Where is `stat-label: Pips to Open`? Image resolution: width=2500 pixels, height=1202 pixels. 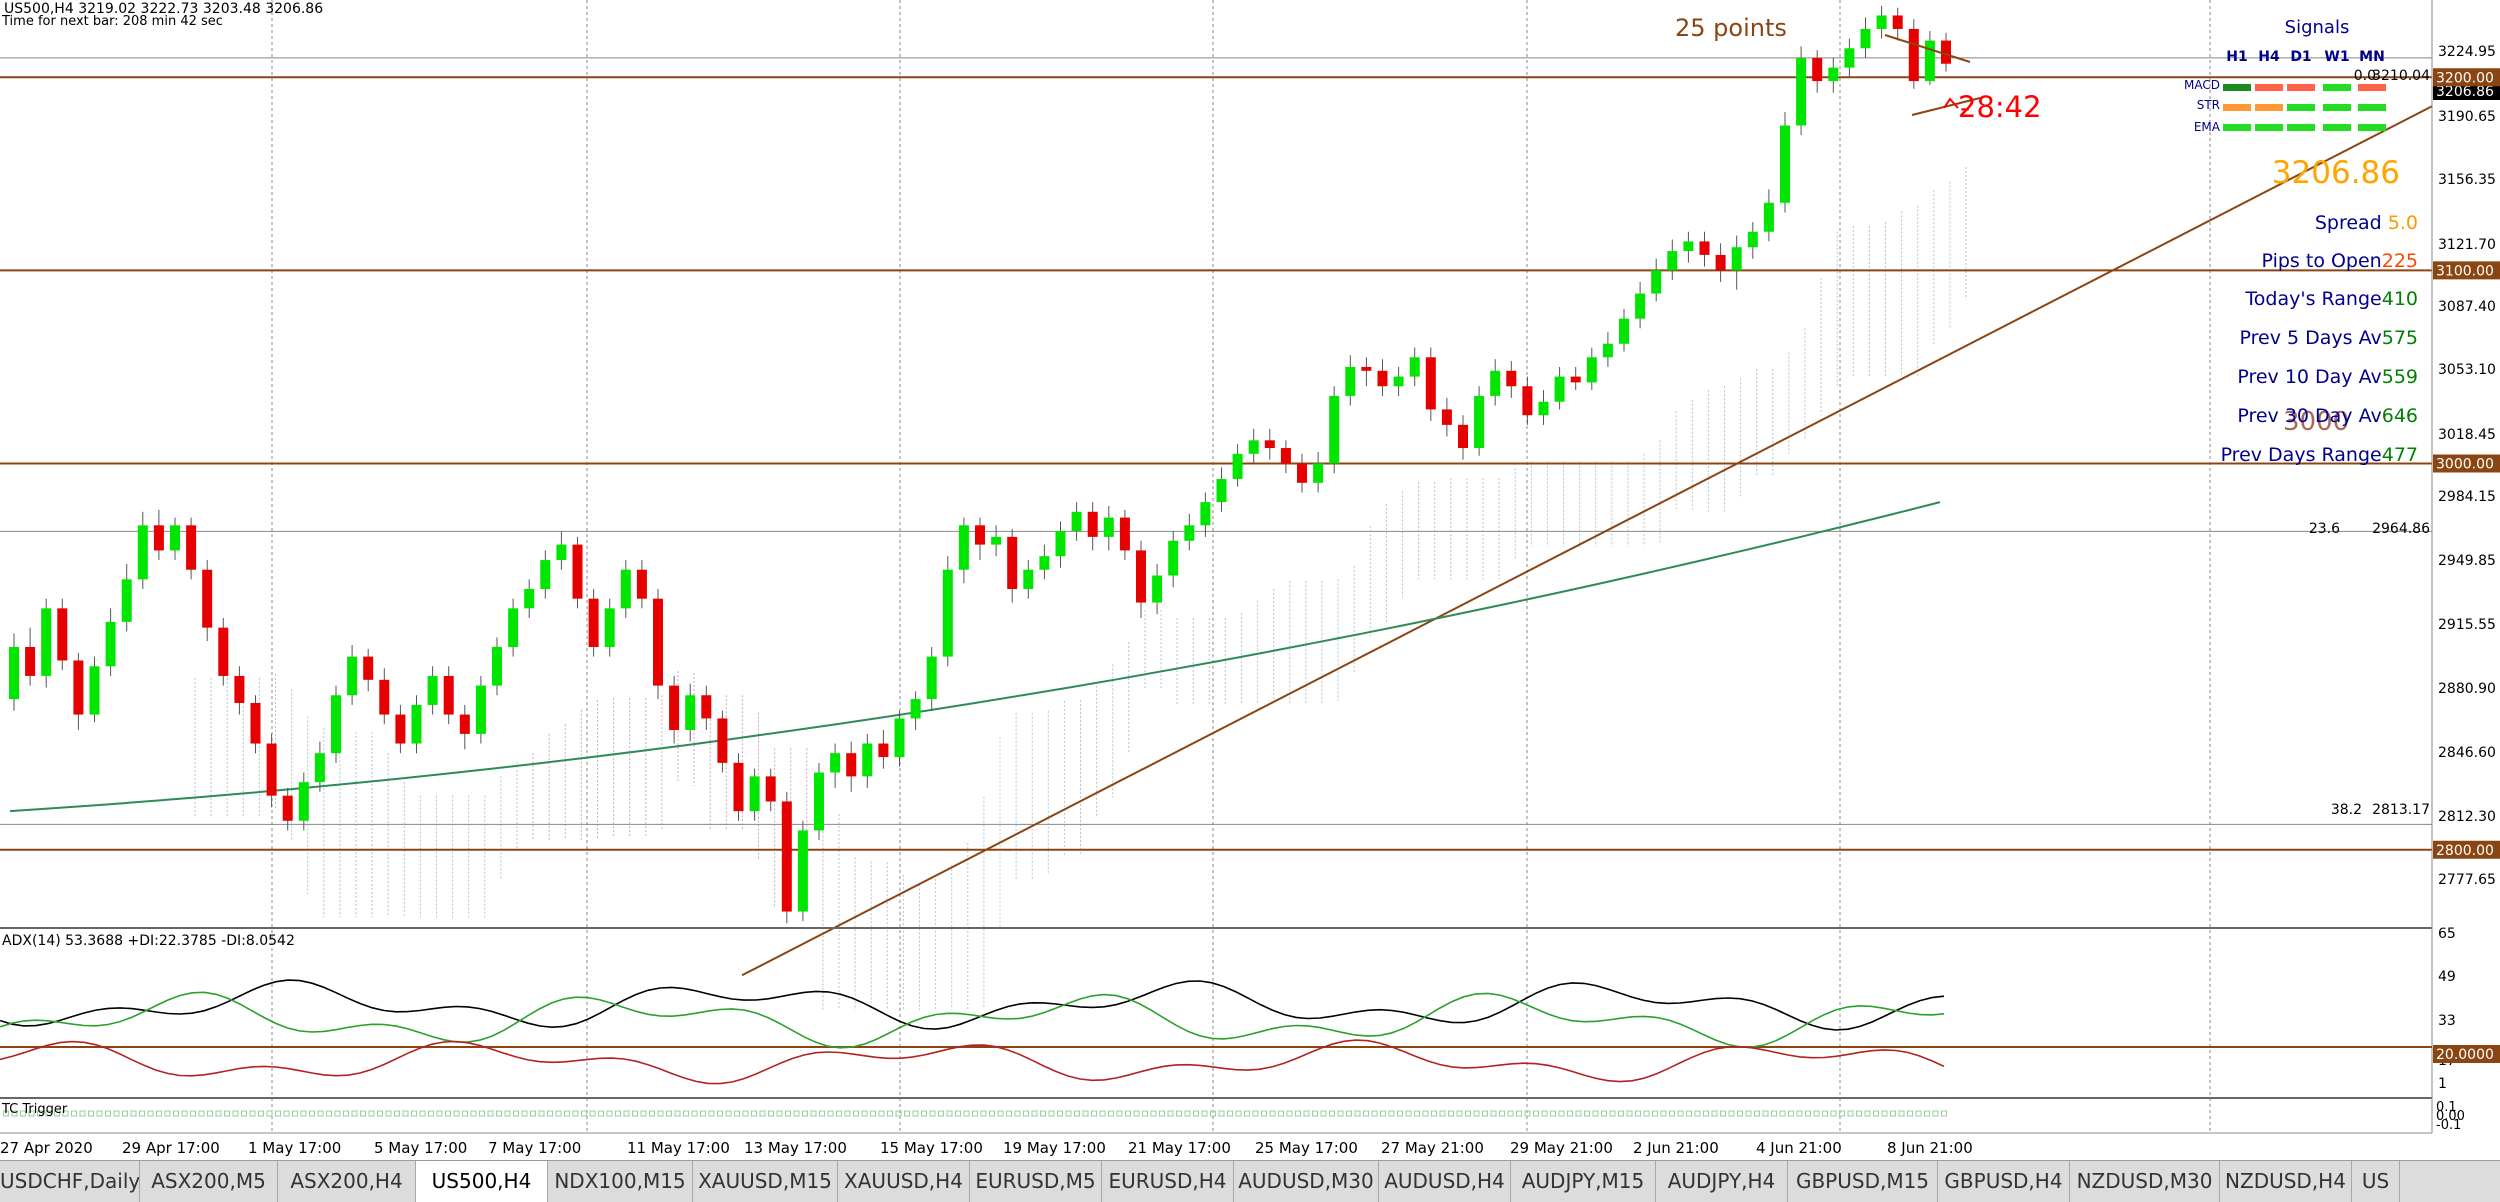 stat-label: Pips to Open is located at coordinates (2322, 261).